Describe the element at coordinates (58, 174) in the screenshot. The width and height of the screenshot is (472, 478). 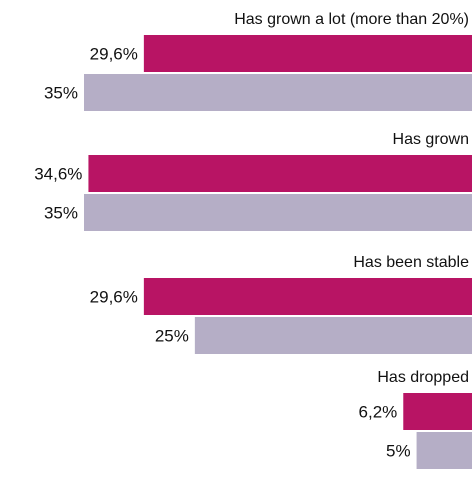
I see `data-label: 34,6%` at that location.